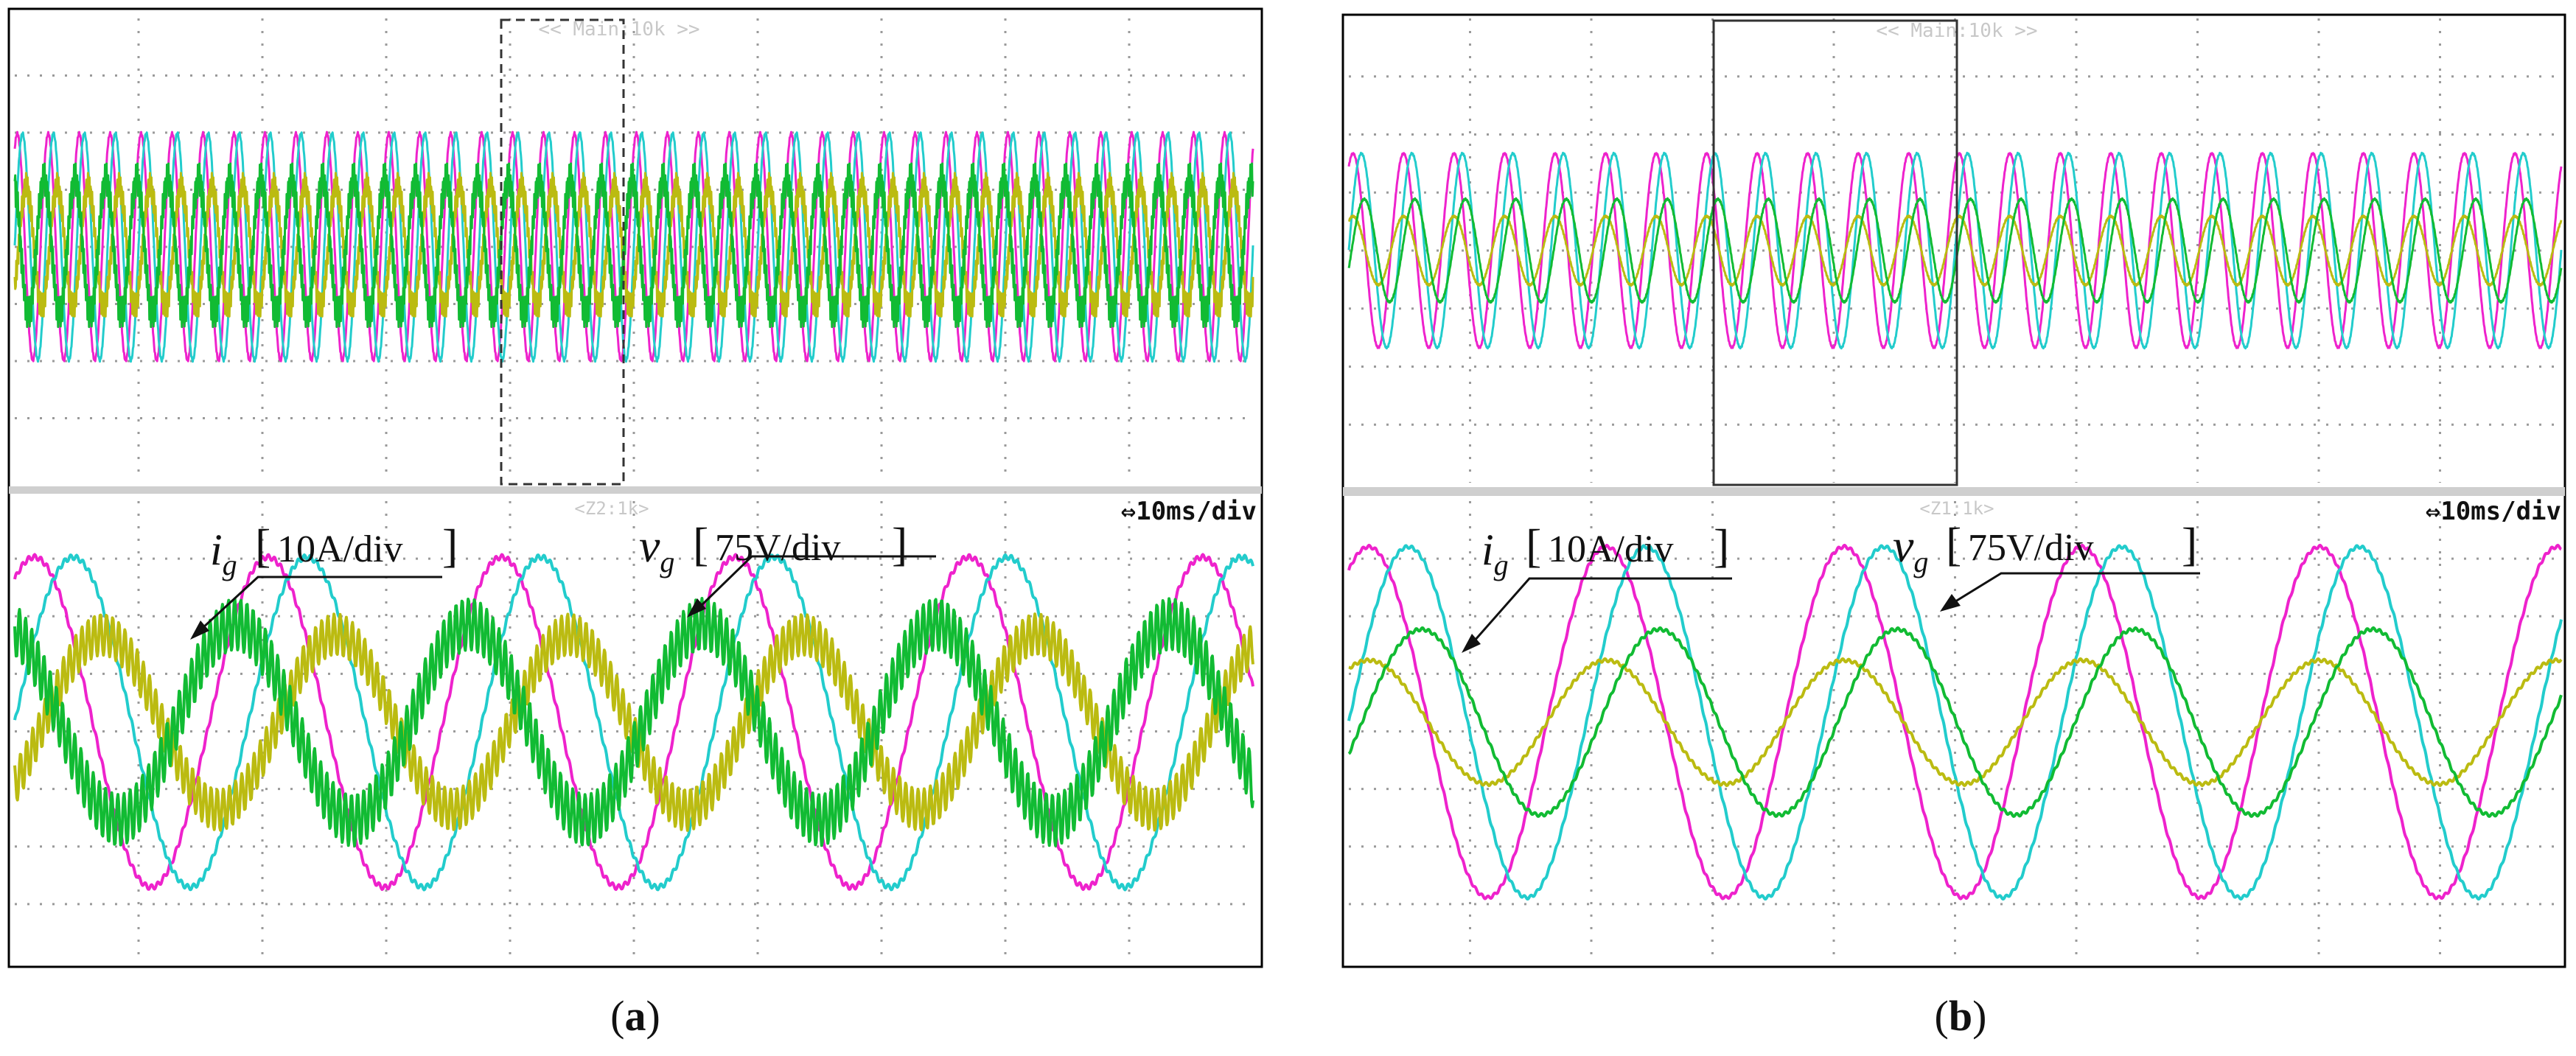  What do you see at coordinates (1471, 643) in the screenshot?
I see `panel-b-current-arrowhead` at bounding box center [1471, 643].